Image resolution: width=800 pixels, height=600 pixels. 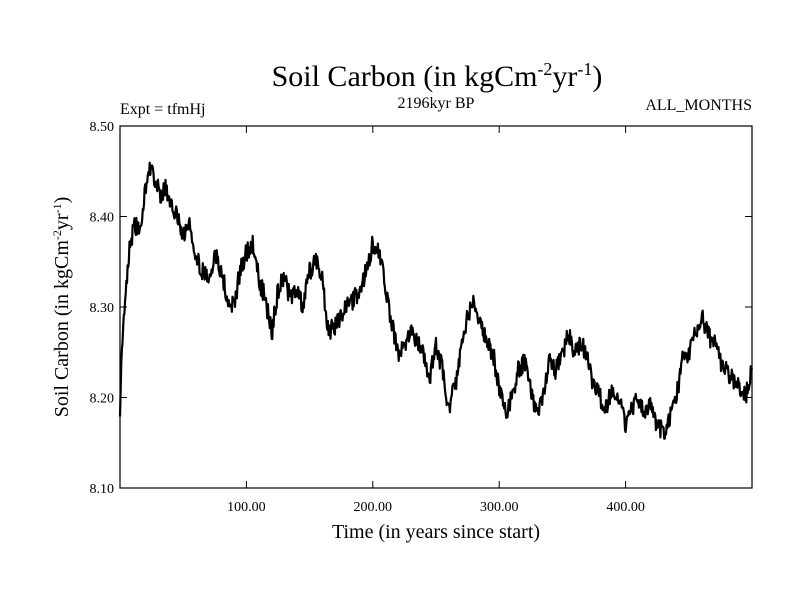 I want to click on y-tick-label: 8.30, so click(x=102, y=308).